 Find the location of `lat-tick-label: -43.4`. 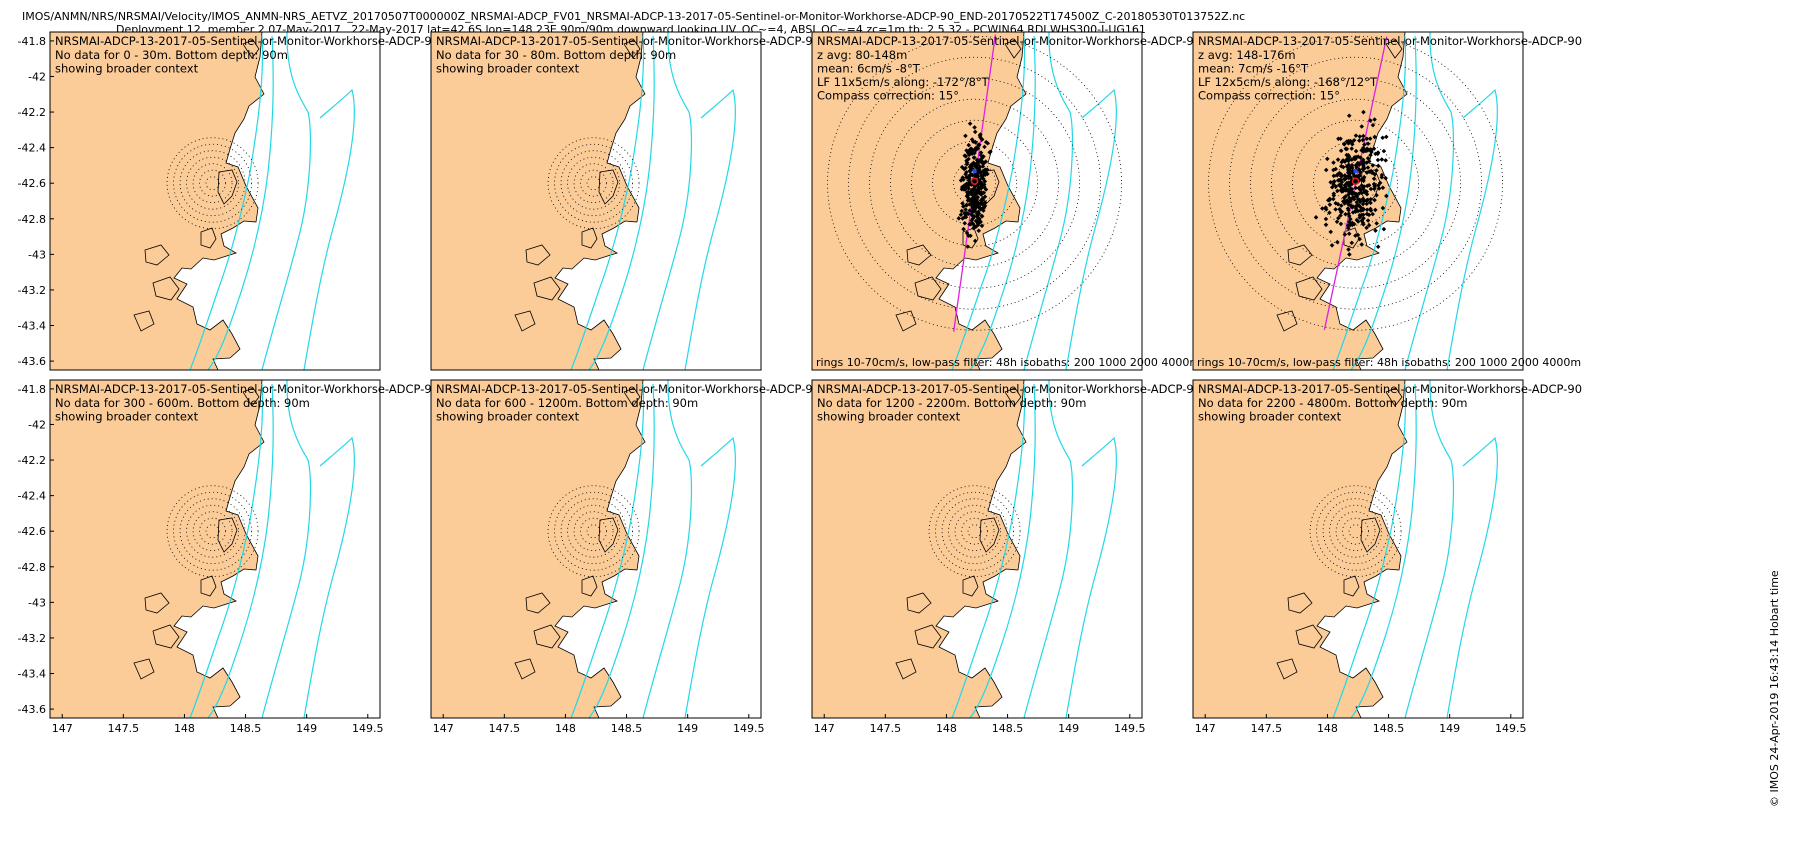

lat-tick-label: -43.4 is located at coordinates (32, 674).